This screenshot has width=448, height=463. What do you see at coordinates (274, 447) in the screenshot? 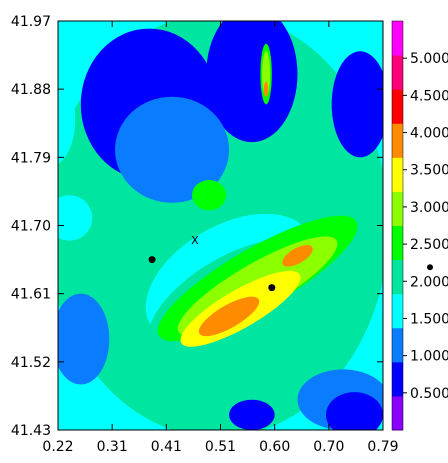
I see `x-tick-label: 0.60` at bounding box center [274, 447].